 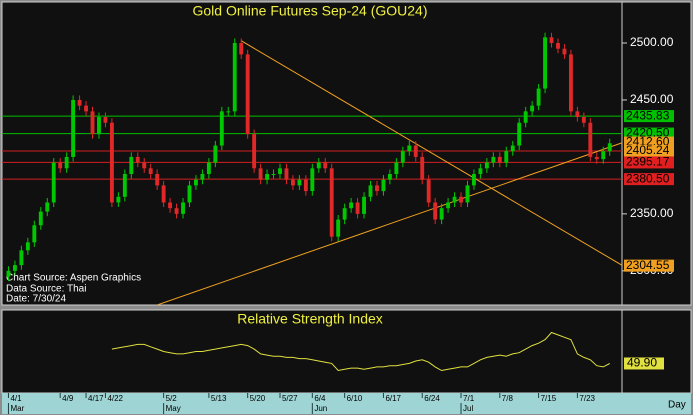 What do you see at coordinates (432, 398) in the screenshot?
I see `x-tick-label: 6/24` at bounding box center [432, 398].